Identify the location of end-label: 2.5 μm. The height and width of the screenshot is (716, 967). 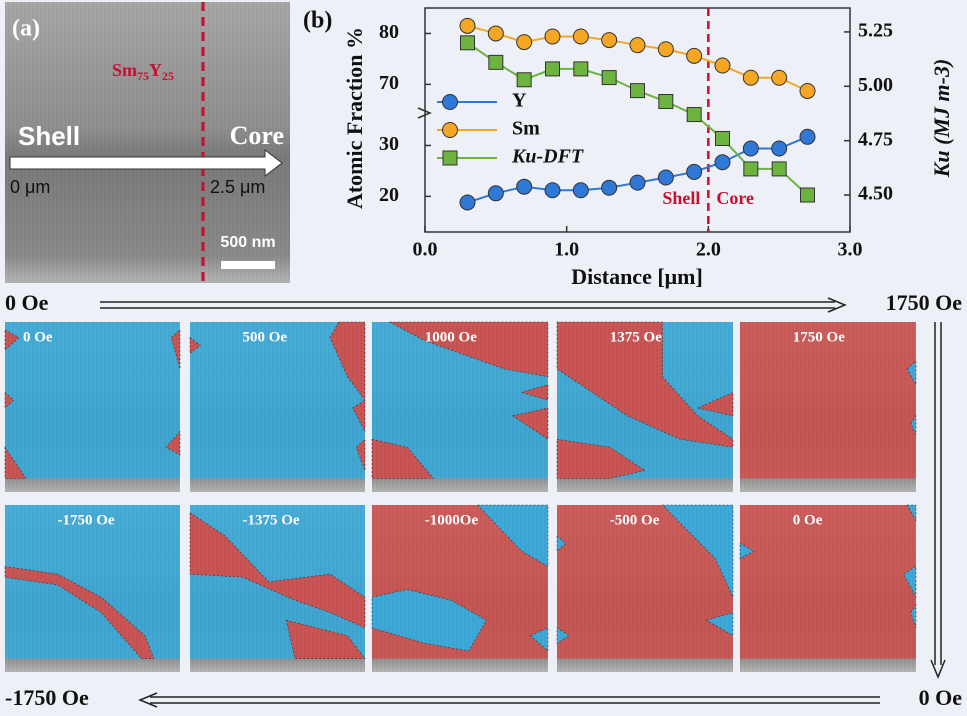
(237, 187).